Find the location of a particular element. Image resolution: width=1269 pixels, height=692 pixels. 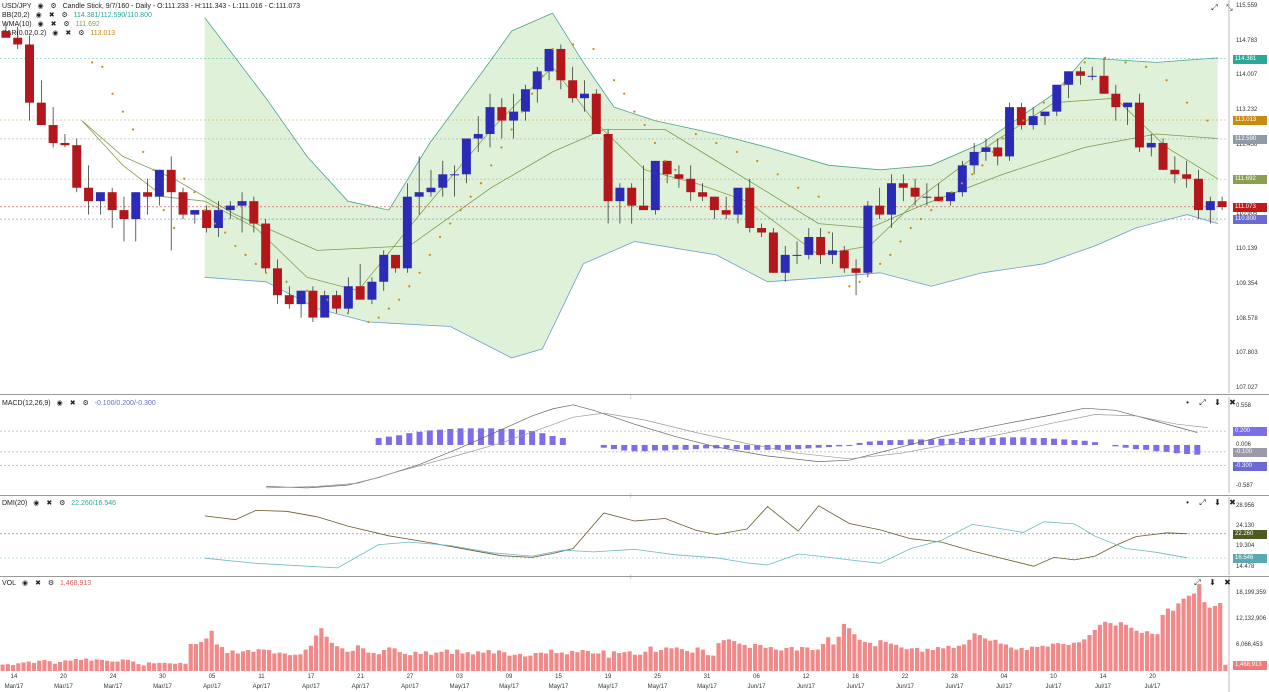

x-tick-day: 04 is located at coordinates (1004, 677).